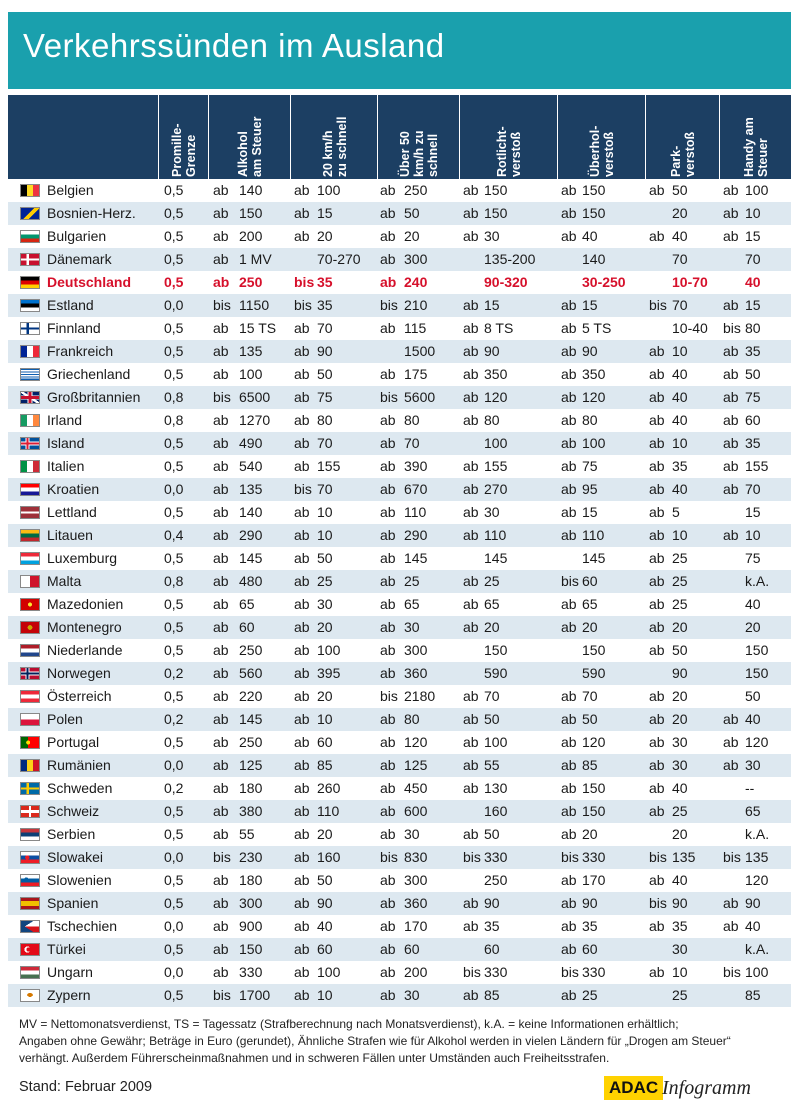  I want to click on table-row: Türkei 0,5 ab 150 ab 60 ab 60 60 ab 60 30 k.A., so click(399, 949).